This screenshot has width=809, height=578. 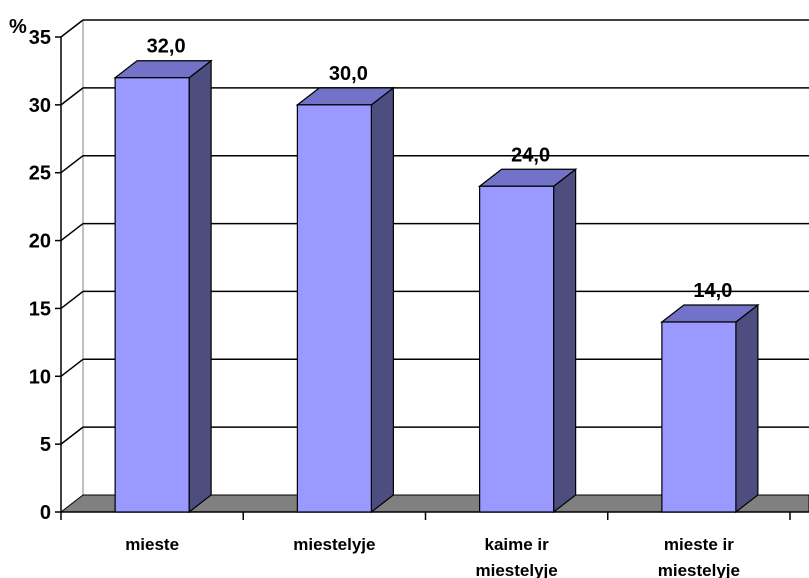 I want to click on y-tick-label: 15, so click(x=40, y=309).